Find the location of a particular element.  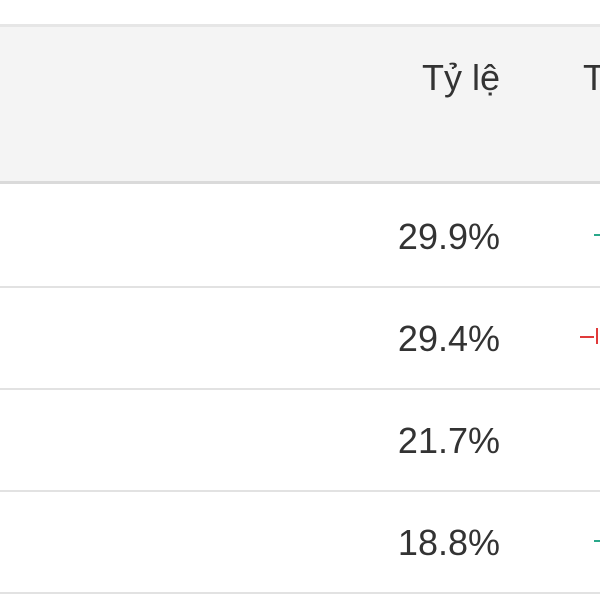

column-header-rate: Tỷ lệ is located at coordinates (460, 77).